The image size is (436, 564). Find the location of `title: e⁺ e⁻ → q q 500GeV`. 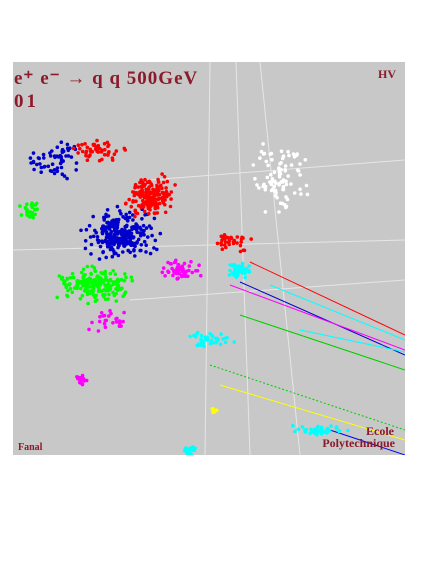

title: e⁺ e⁻ → q q 500GeV is located at coordinates (106, 78).